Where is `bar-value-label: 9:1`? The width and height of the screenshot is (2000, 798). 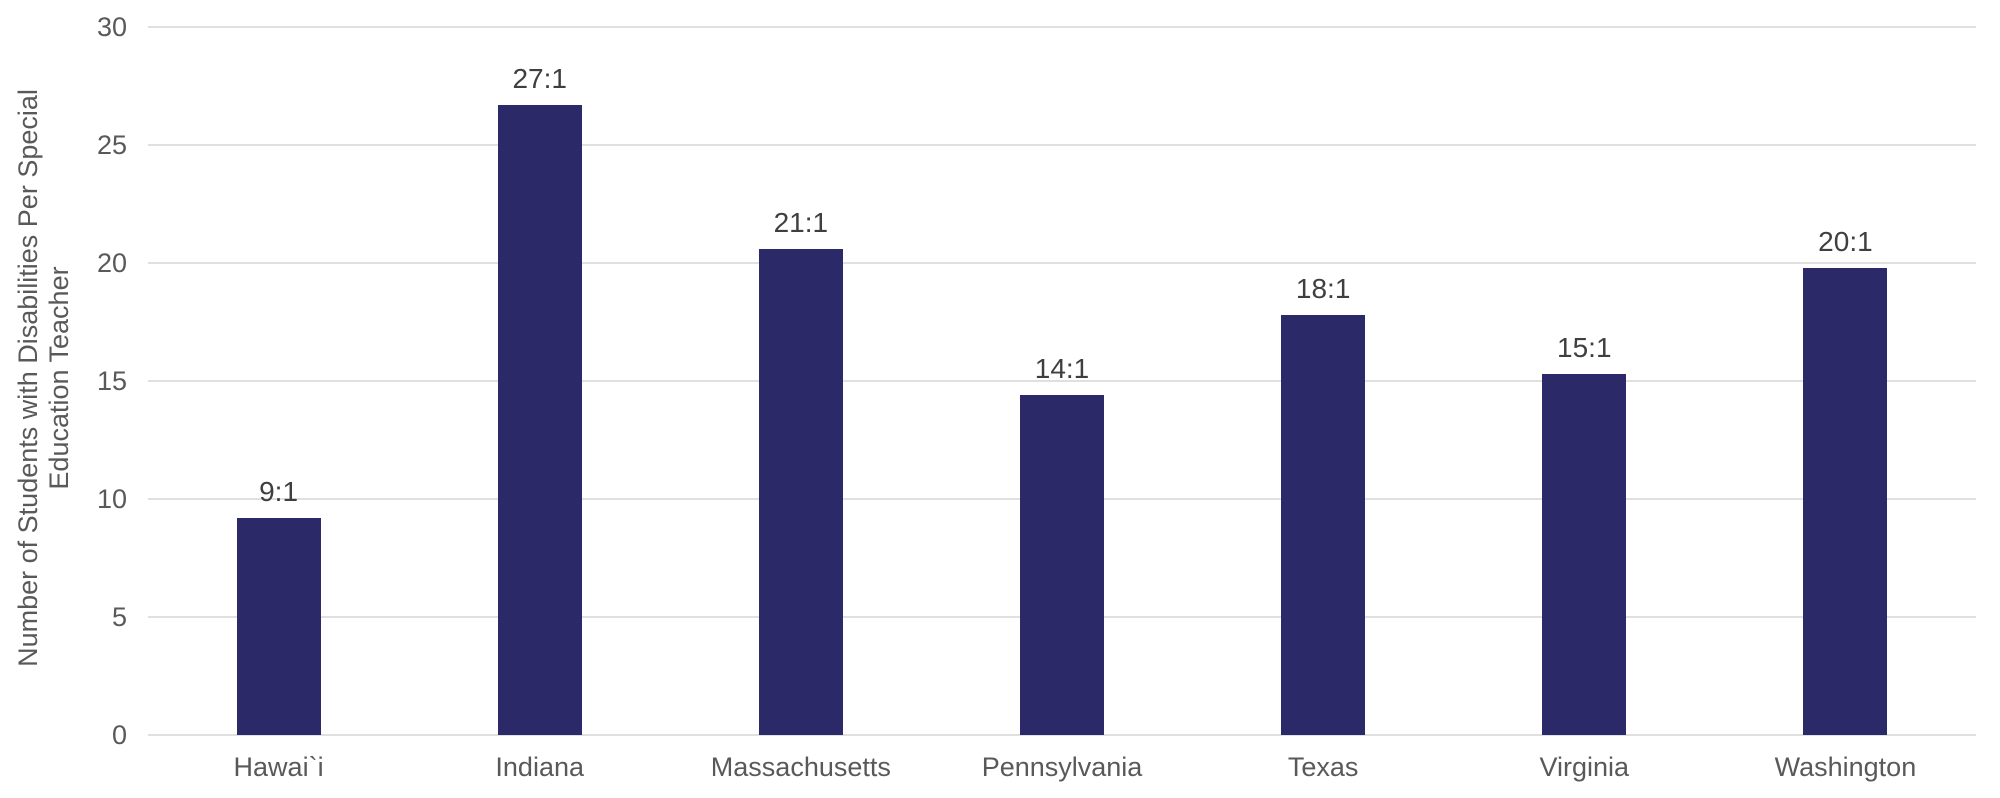
bar-value-label: 9:1 is located at coordinates (279, 491).